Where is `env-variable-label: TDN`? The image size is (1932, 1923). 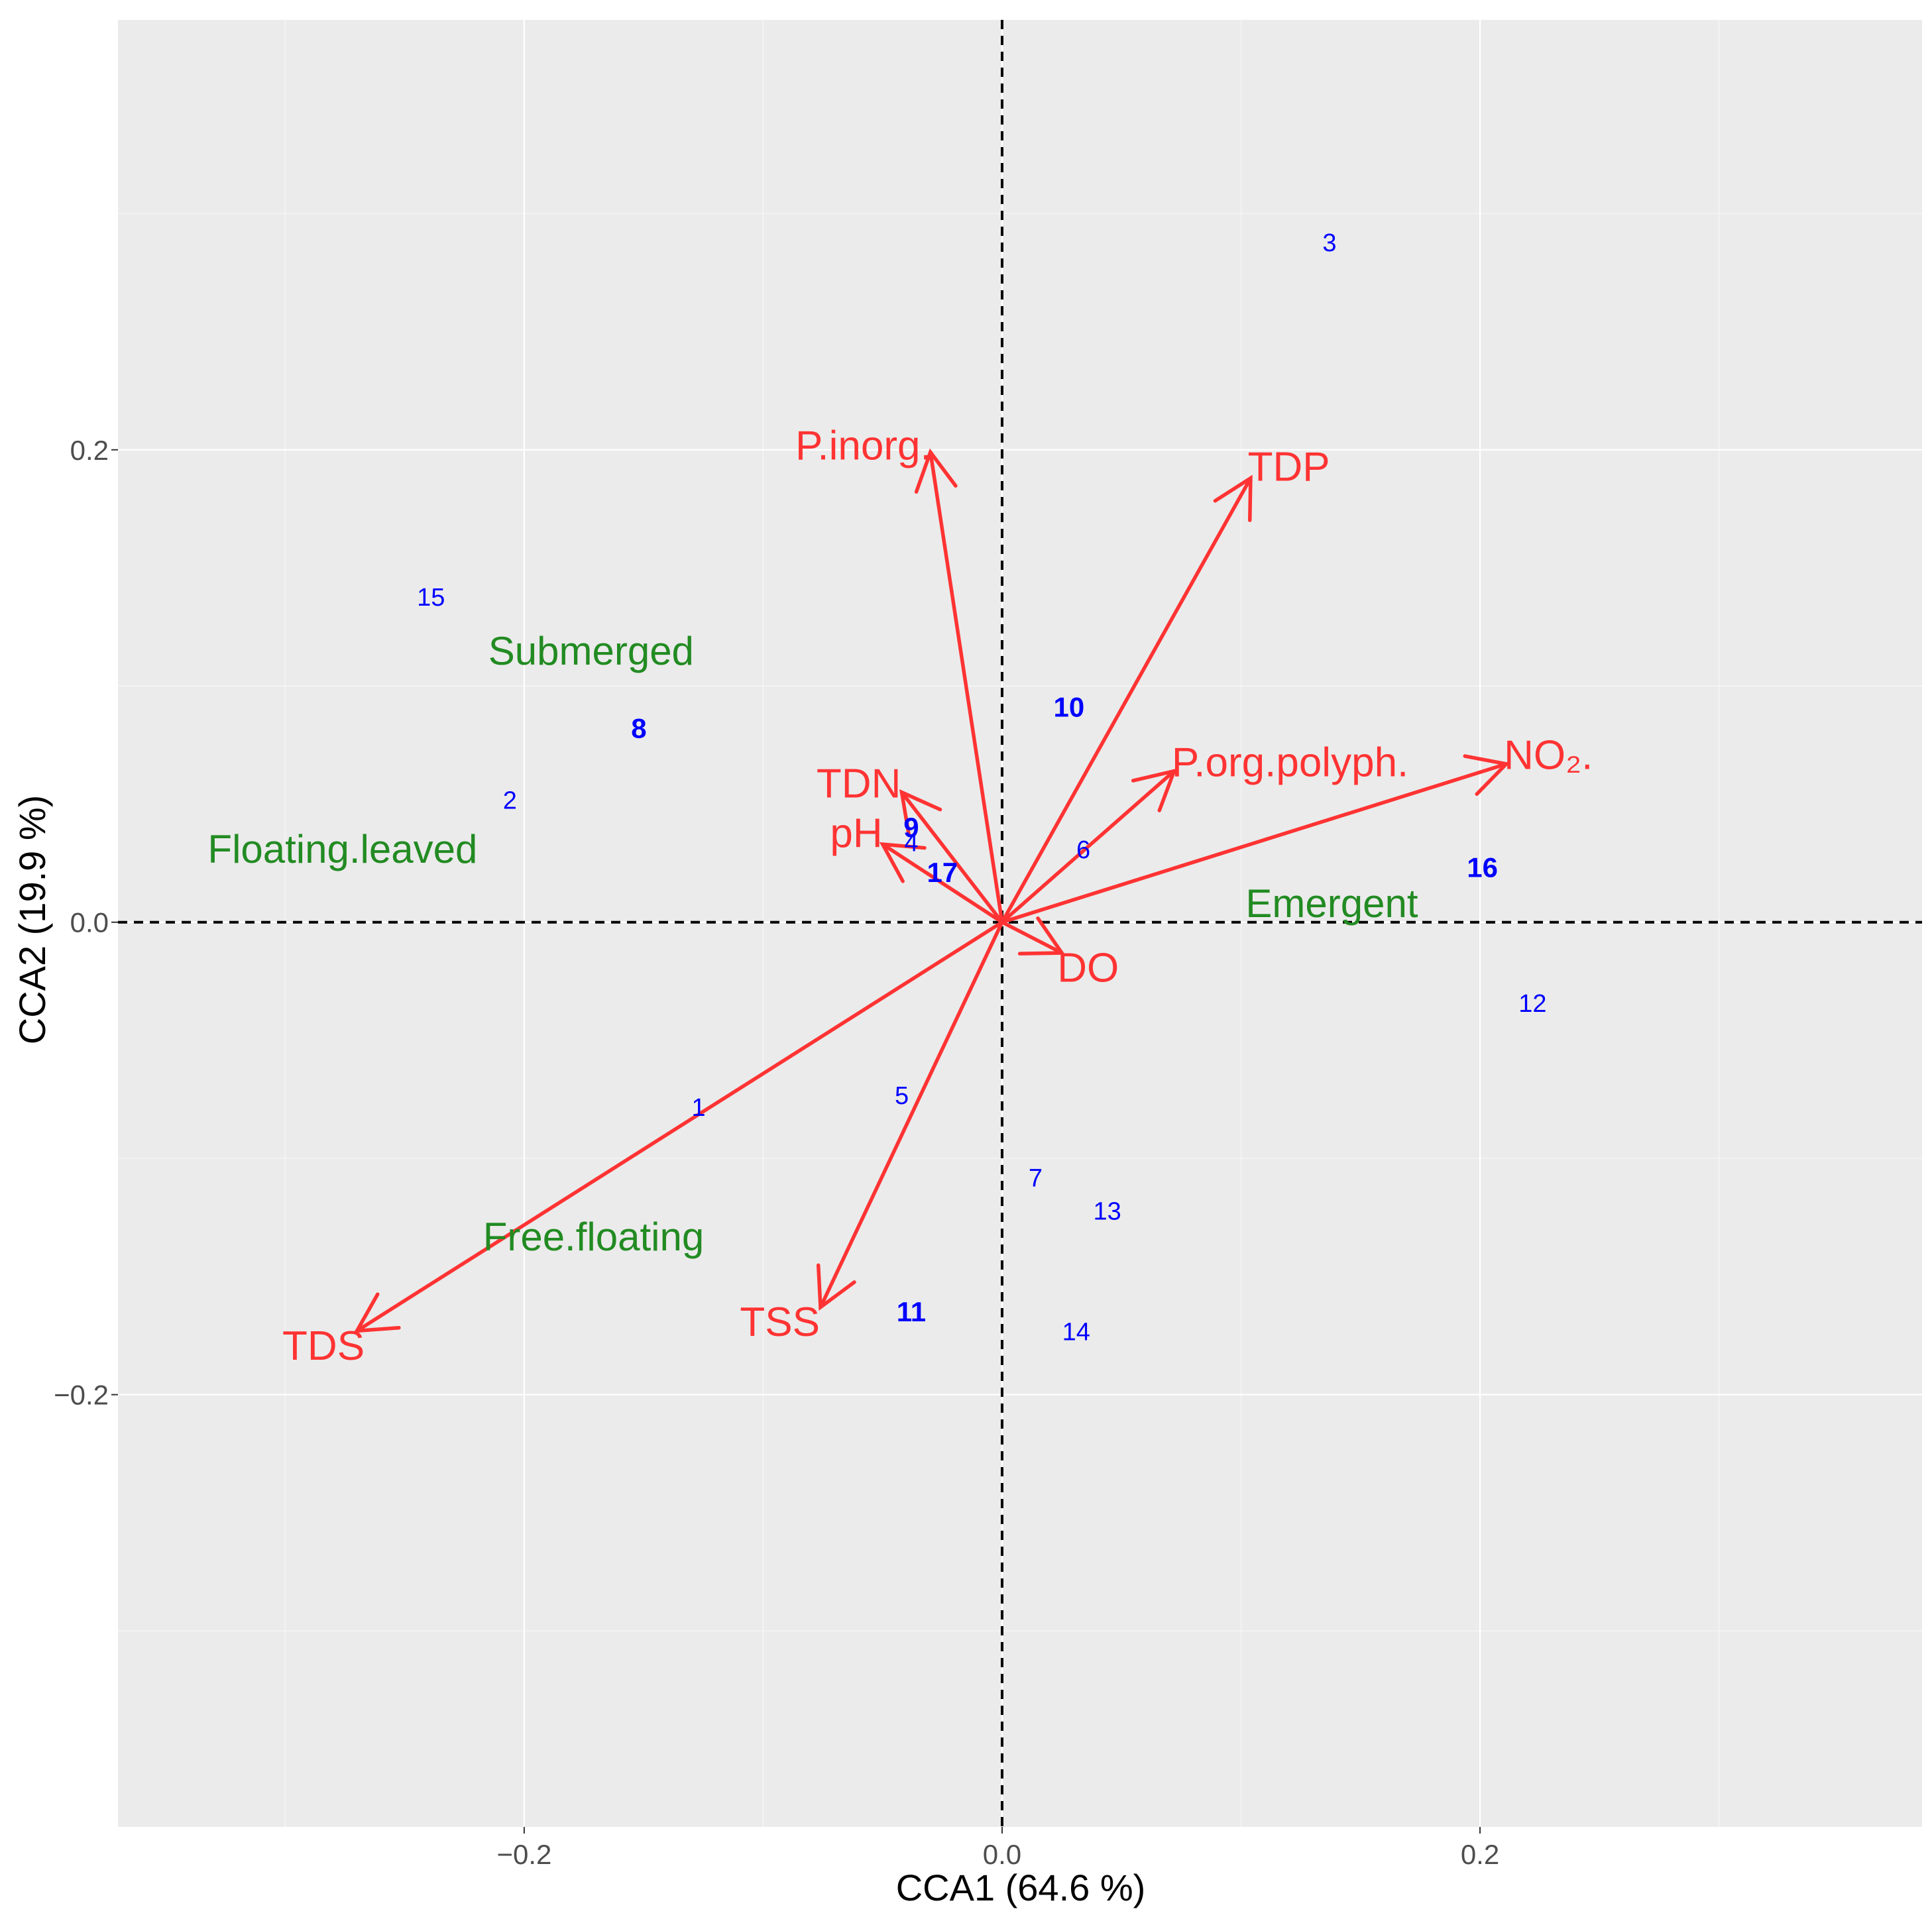 env-variable-label: TDN is located at coordinates (859, 783).